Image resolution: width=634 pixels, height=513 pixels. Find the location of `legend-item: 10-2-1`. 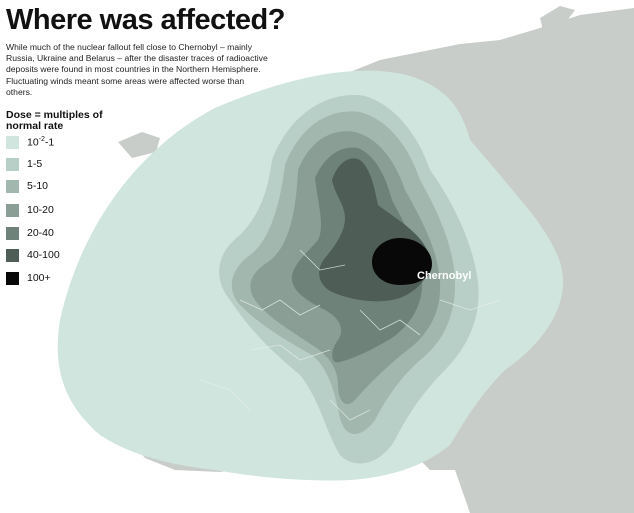

legend-item: 10-2-1 is located at coordinates (30, 142).